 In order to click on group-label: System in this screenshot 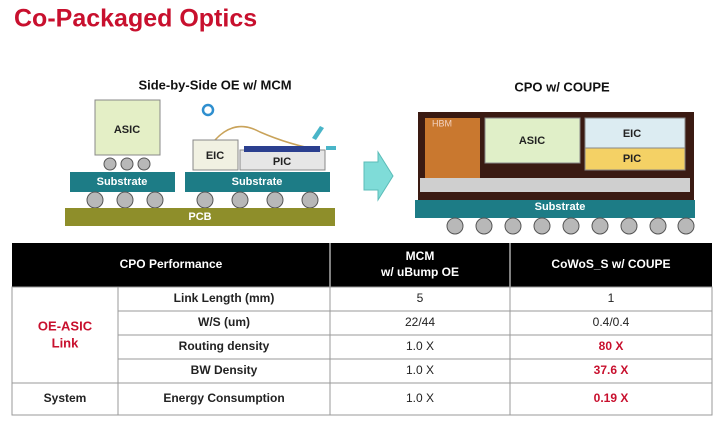, I will do `click(65, 398)`.